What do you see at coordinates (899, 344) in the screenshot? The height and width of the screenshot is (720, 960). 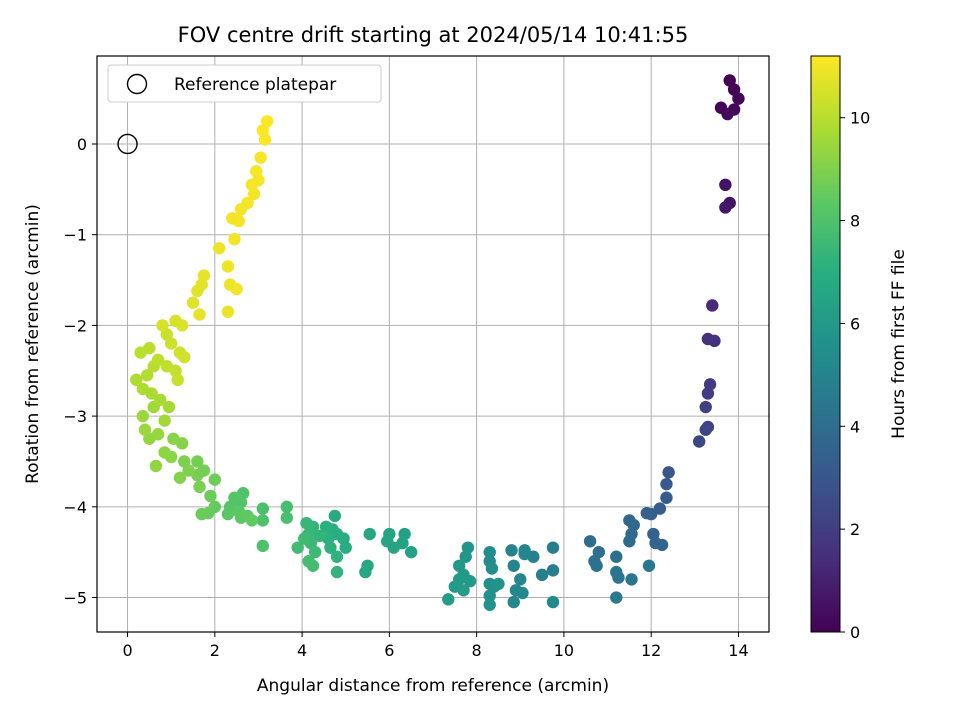 I see `colorbar-label: Hours from first FF file` at bounding box center [899, 344].